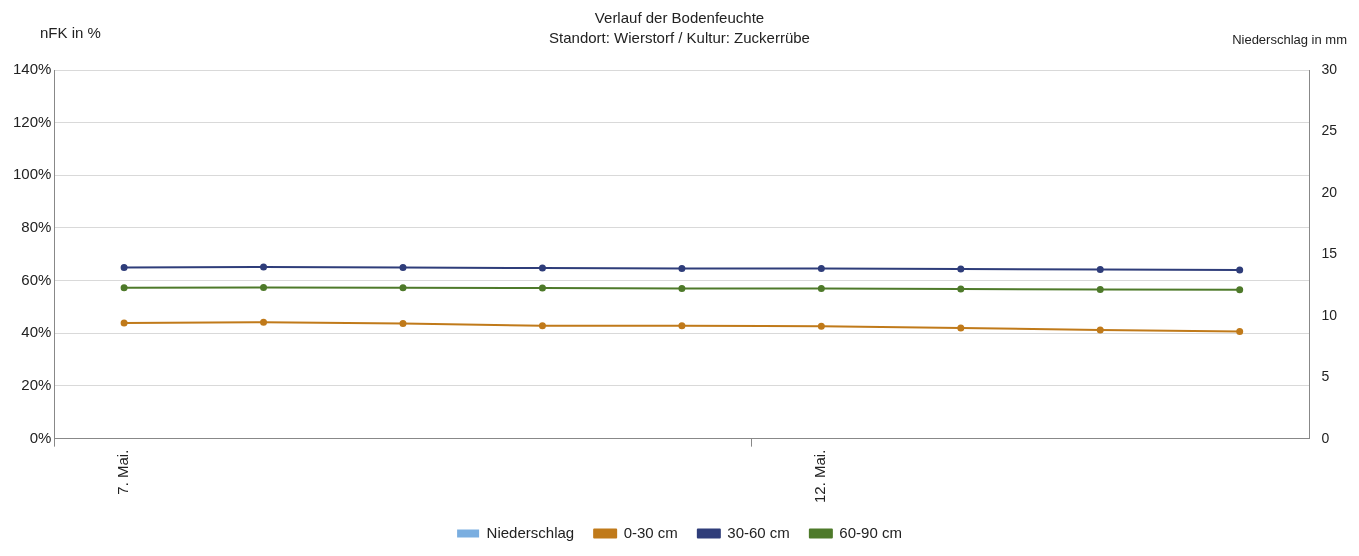 This screenshot has height=556, width=1359. I want to click on x-tick-label: 12. Mai., so click(820, 476).